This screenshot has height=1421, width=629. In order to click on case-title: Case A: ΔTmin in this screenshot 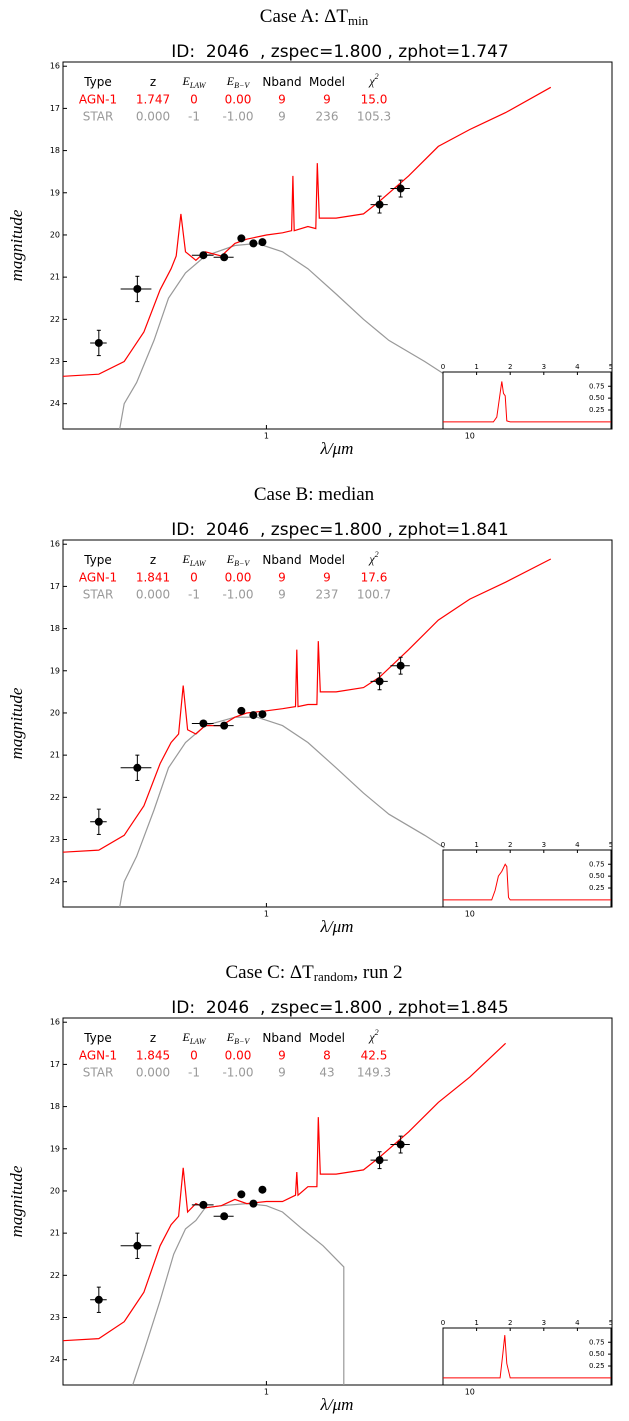, I will do `click(314, 17)`.